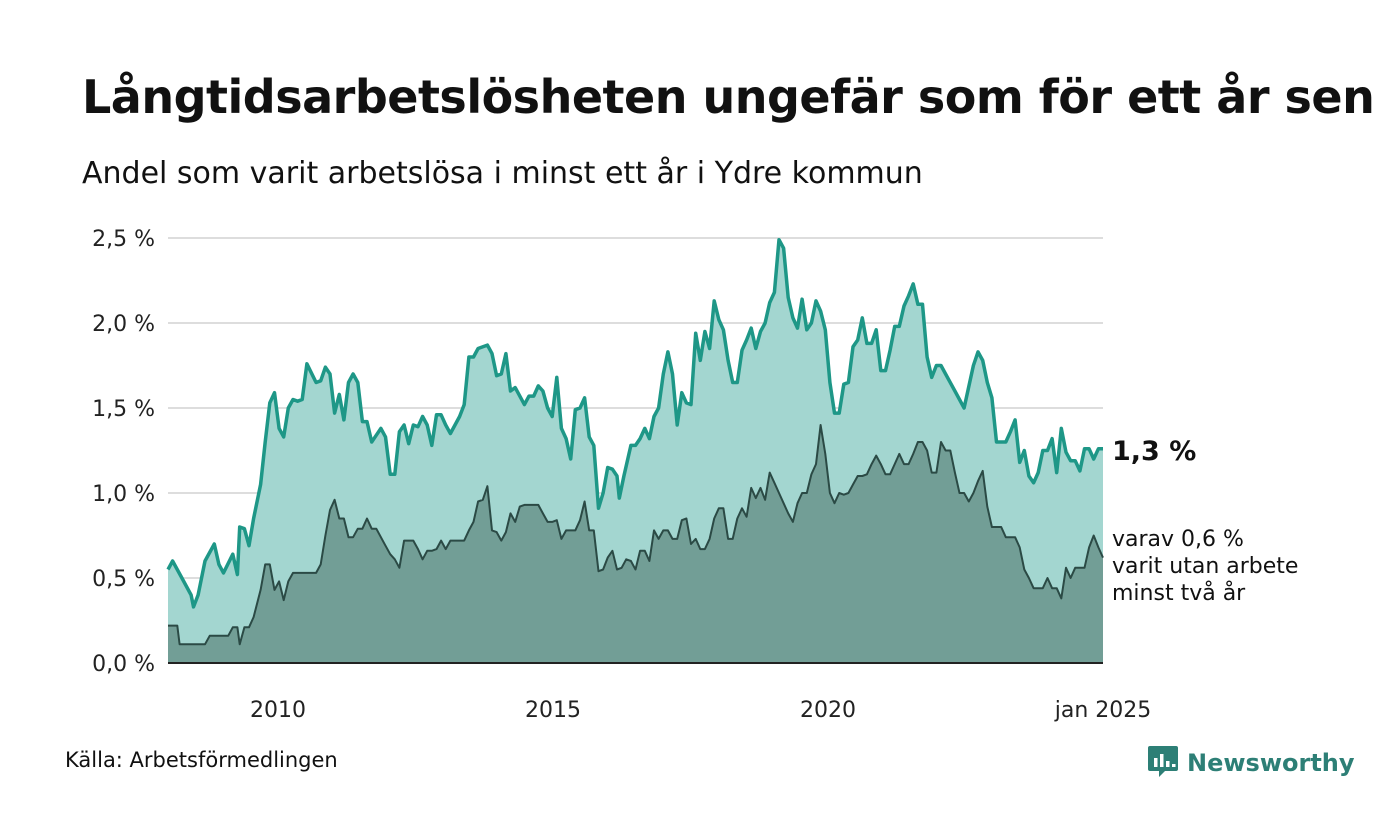 The image size is (1400, 840). I want to click on x-tick-labels: 2010 2015 2020 jan 2025, so click(700, 710).